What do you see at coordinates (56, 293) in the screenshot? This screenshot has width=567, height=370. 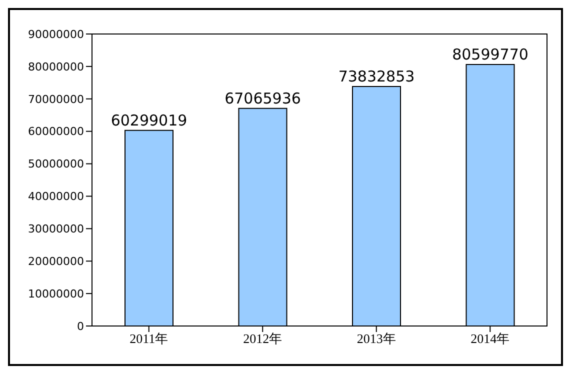 I see `y-tick-label: 10000000` at bounding box center [56, 293].